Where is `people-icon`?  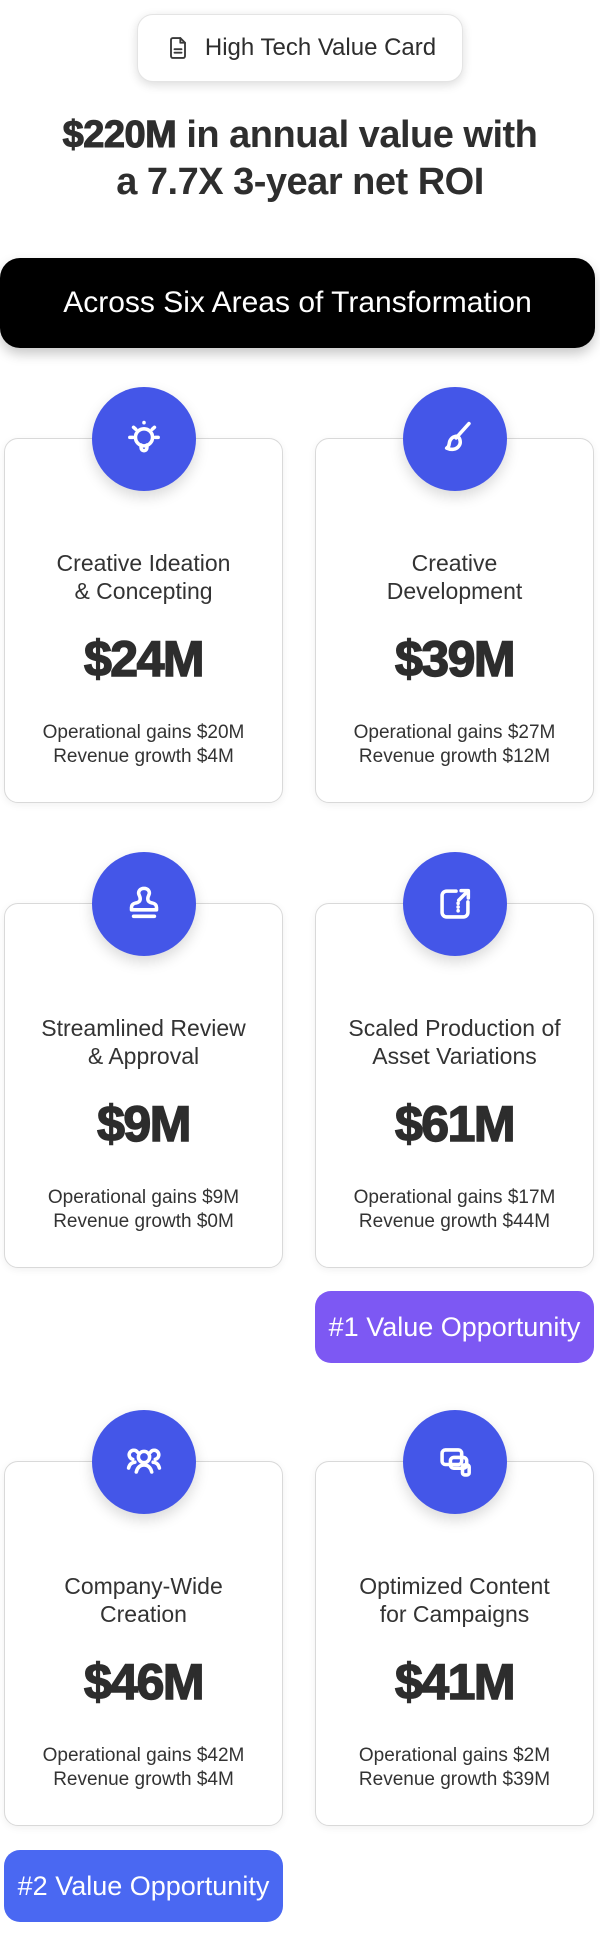 people-icon is located at coordinates (143, 1461).